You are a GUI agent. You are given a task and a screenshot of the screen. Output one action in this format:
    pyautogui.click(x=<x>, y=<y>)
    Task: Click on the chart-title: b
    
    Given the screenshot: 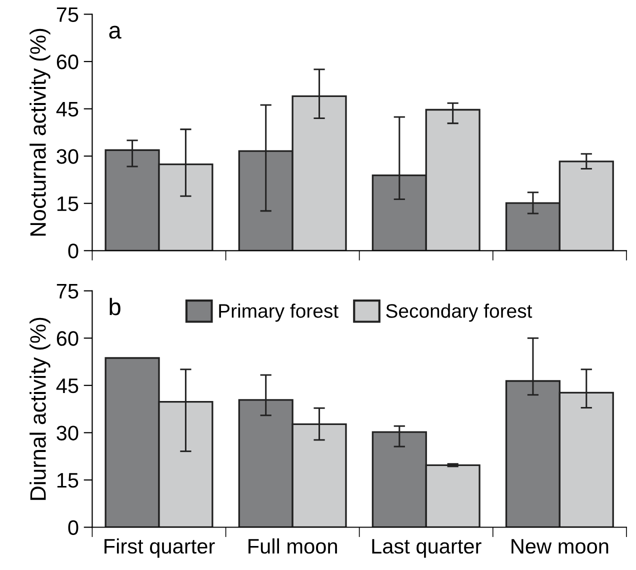 What is the action you would take?
    pyautogui.click(x=115, y=307)
    